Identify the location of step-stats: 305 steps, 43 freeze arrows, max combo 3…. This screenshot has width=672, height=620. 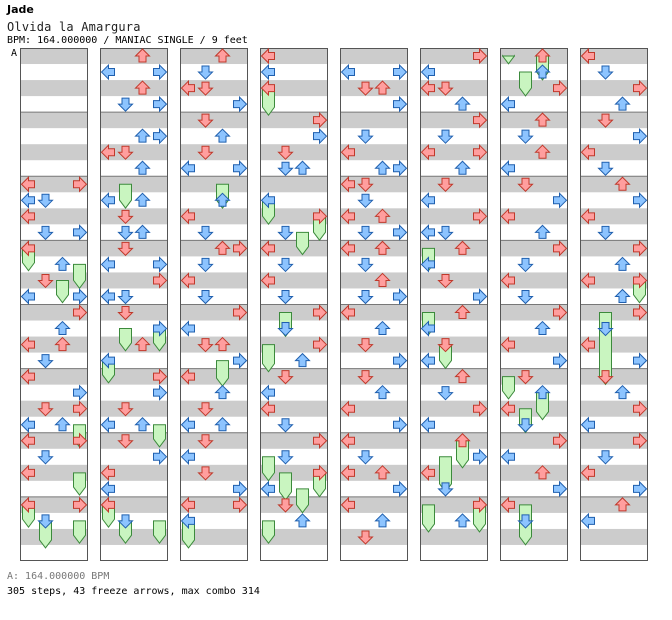
(133, 591).